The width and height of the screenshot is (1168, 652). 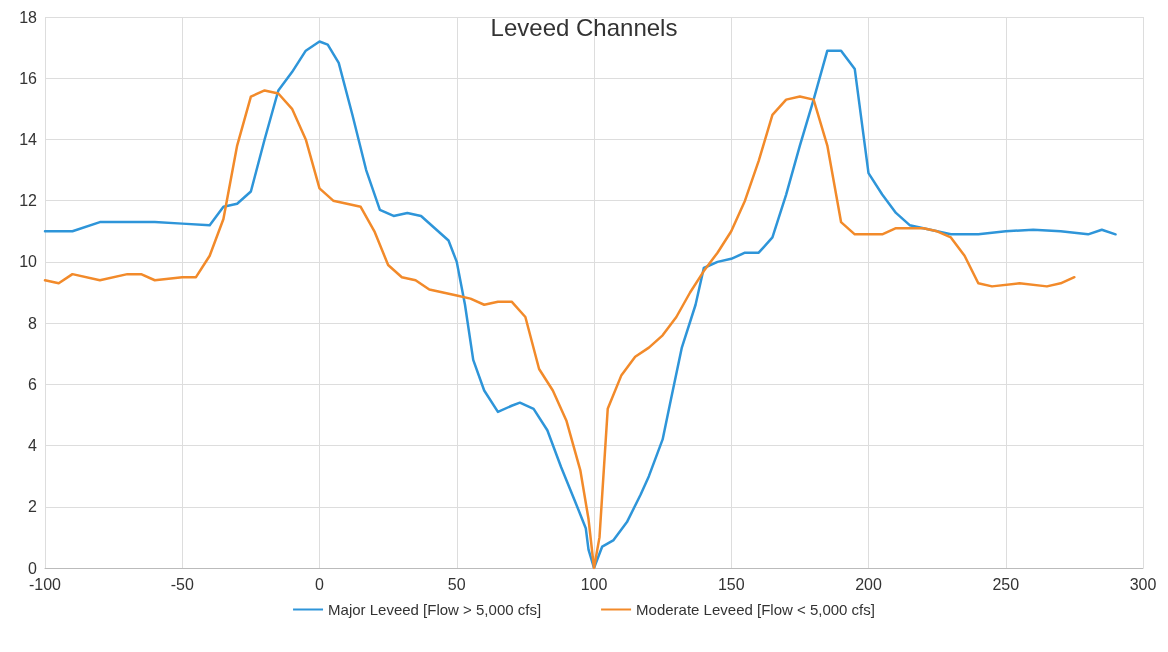 What do you see at coordinates (28, 78) in the screenshot?
I see `y-tick-label: 16` at bounding box center [28, 78].